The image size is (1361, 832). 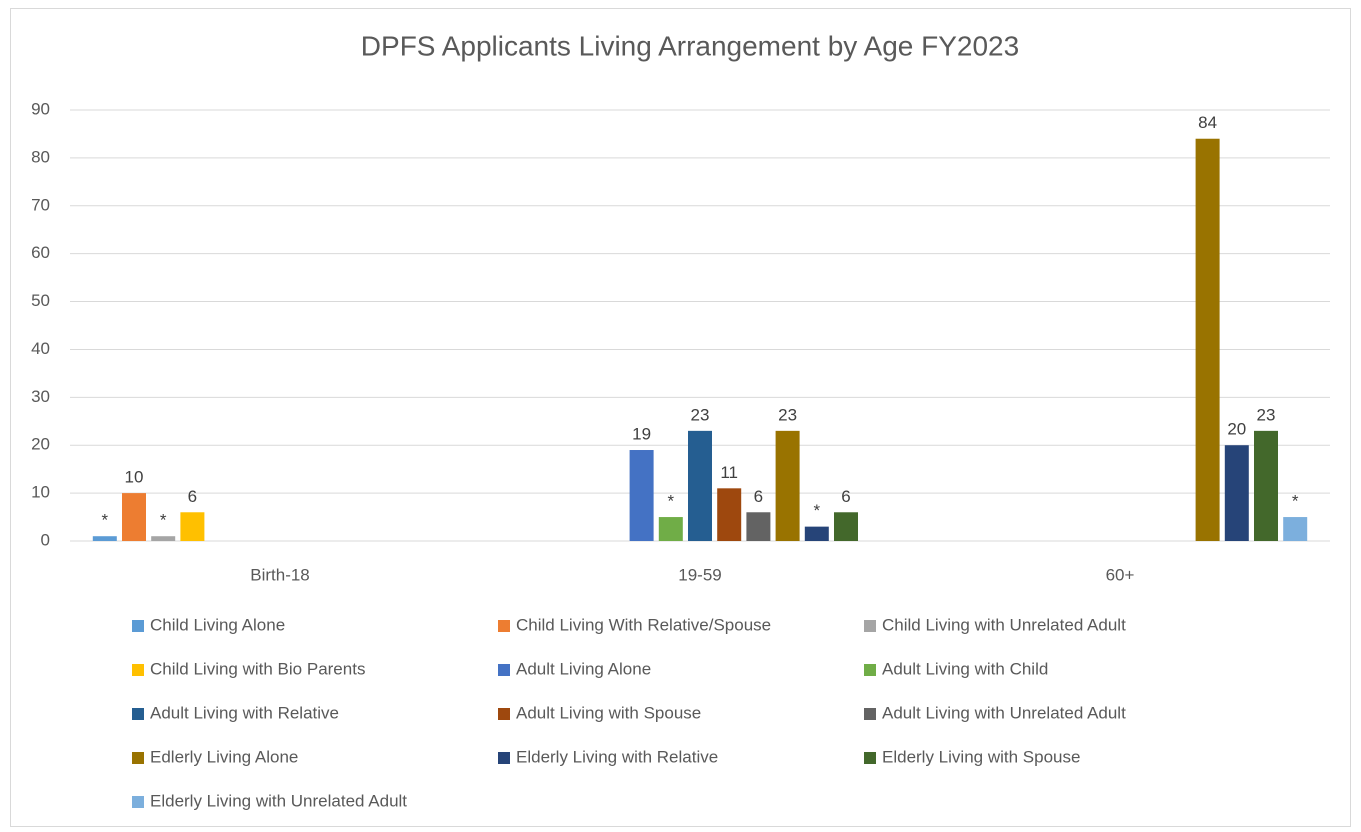 I want to click on legend-label: Elderly Living with Spouse, so click(x=981, y=756).